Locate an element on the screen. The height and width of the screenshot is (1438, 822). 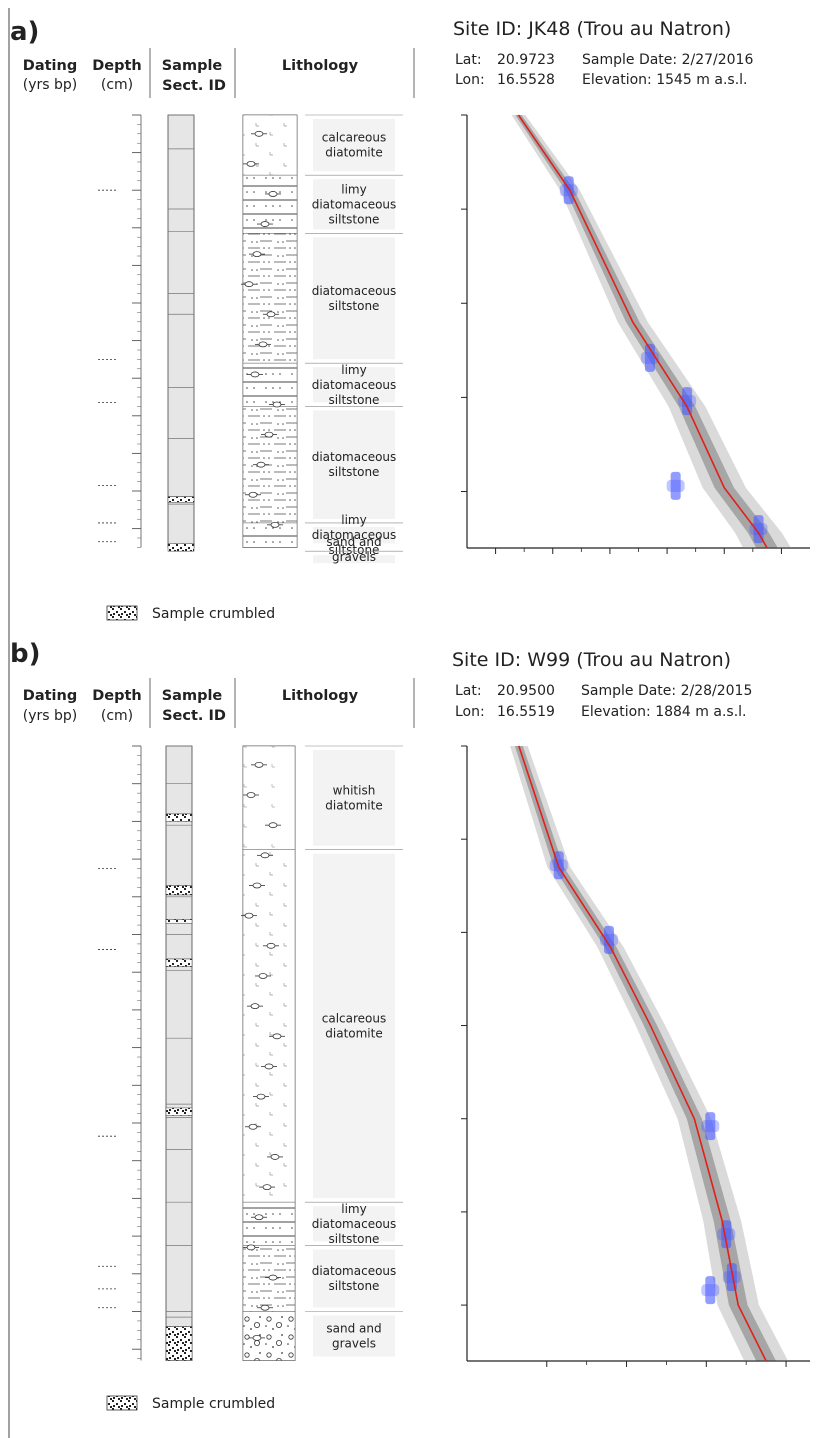
panel-label: a) is located at coordinates (24, 32).